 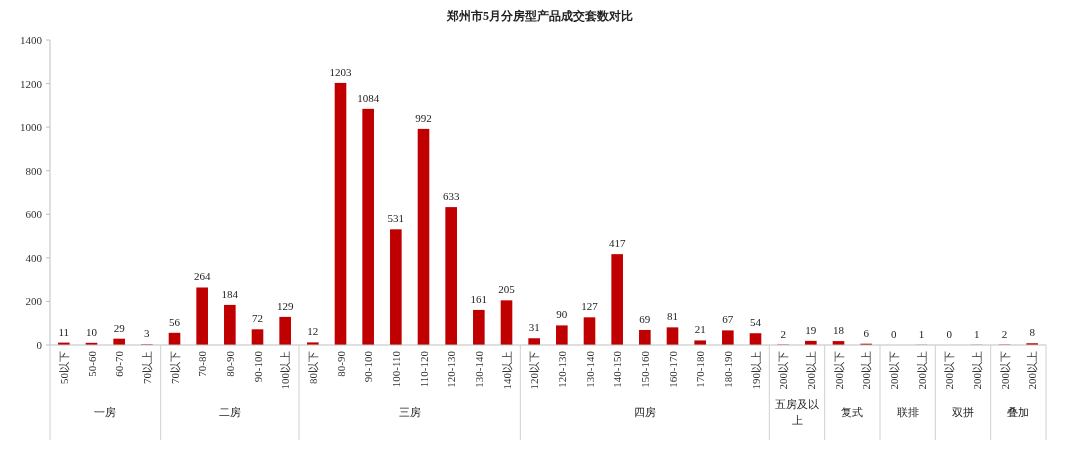 I want to click on y-tick-label: 600, so click(x=34, y=214).